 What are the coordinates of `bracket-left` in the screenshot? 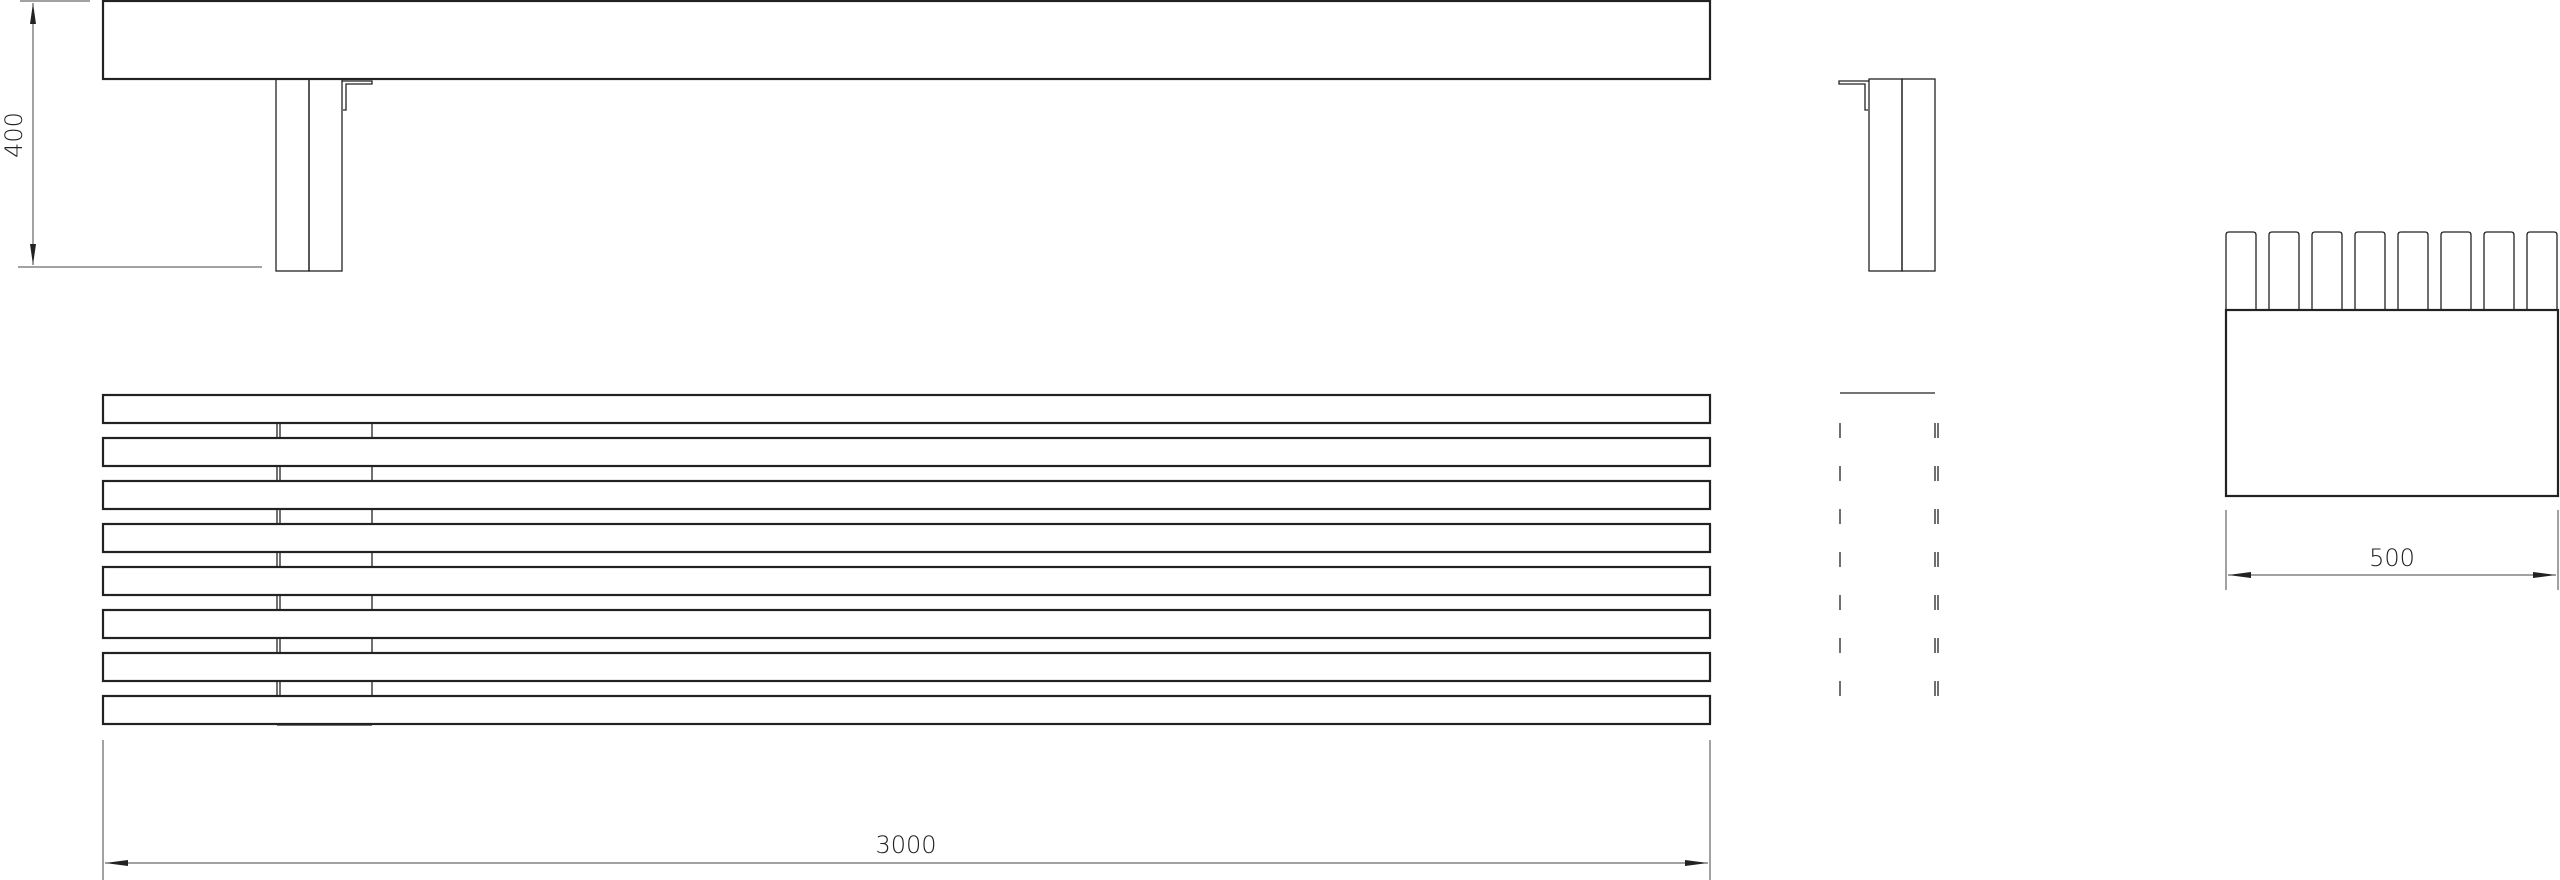 It's located at (357, 95).